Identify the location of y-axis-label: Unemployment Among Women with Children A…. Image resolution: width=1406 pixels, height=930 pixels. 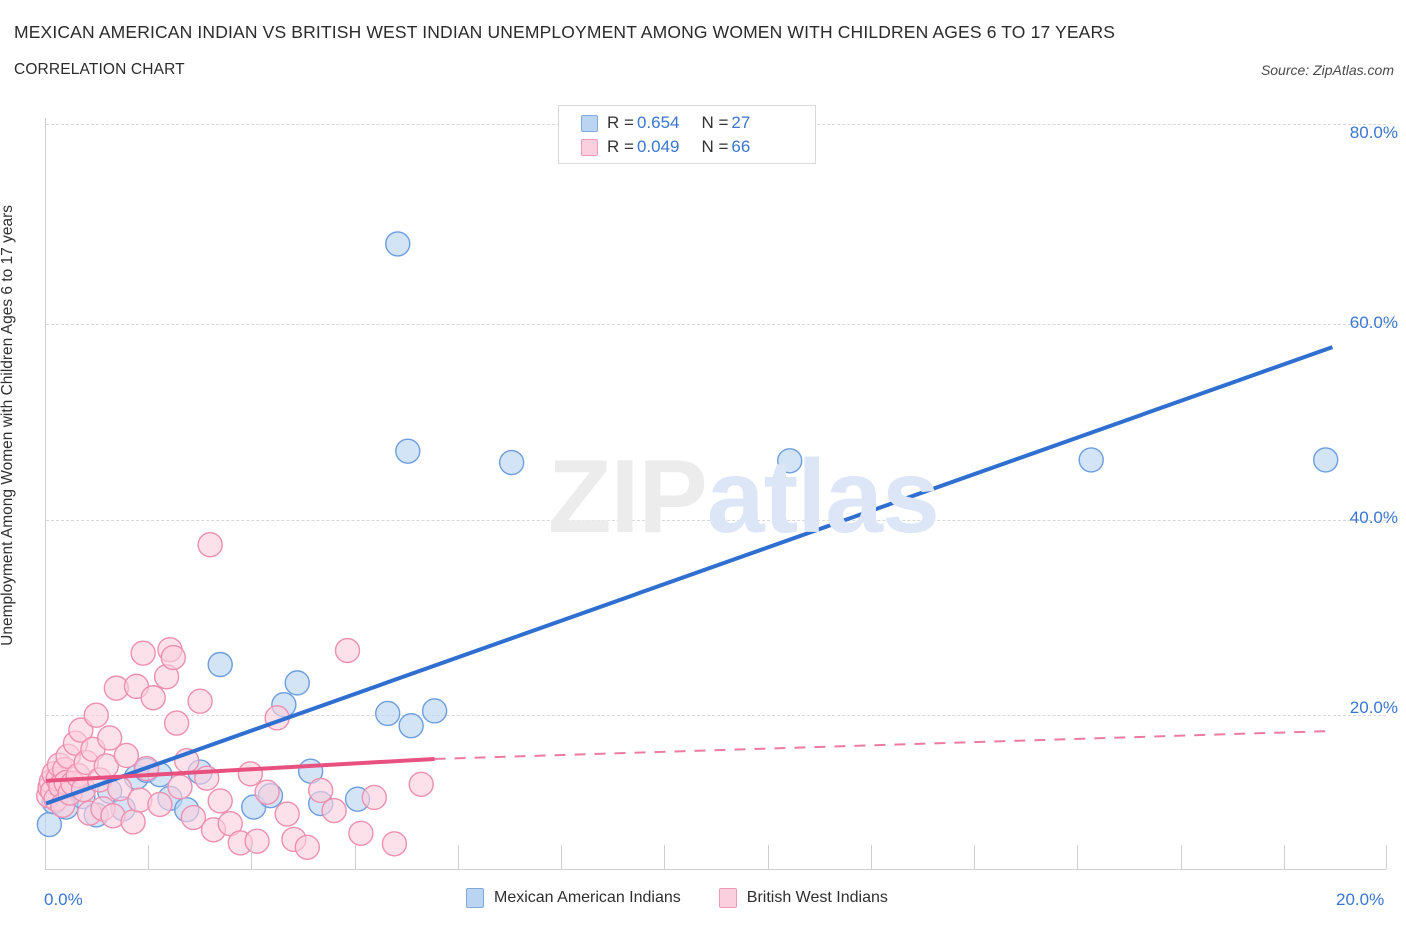
(8, 425).